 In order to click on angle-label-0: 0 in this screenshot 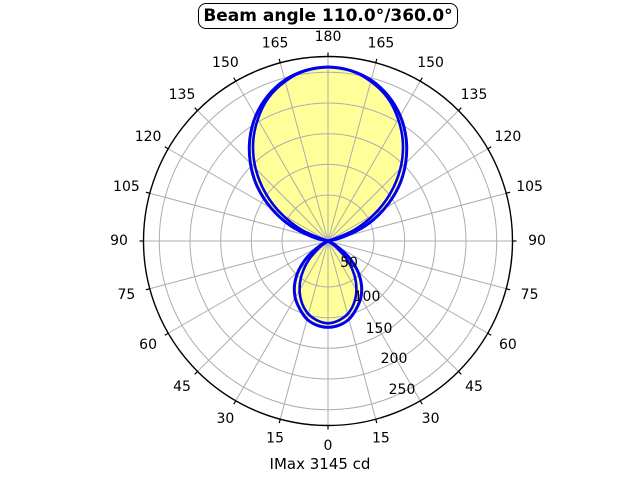, I will do `click(328, 446)`.